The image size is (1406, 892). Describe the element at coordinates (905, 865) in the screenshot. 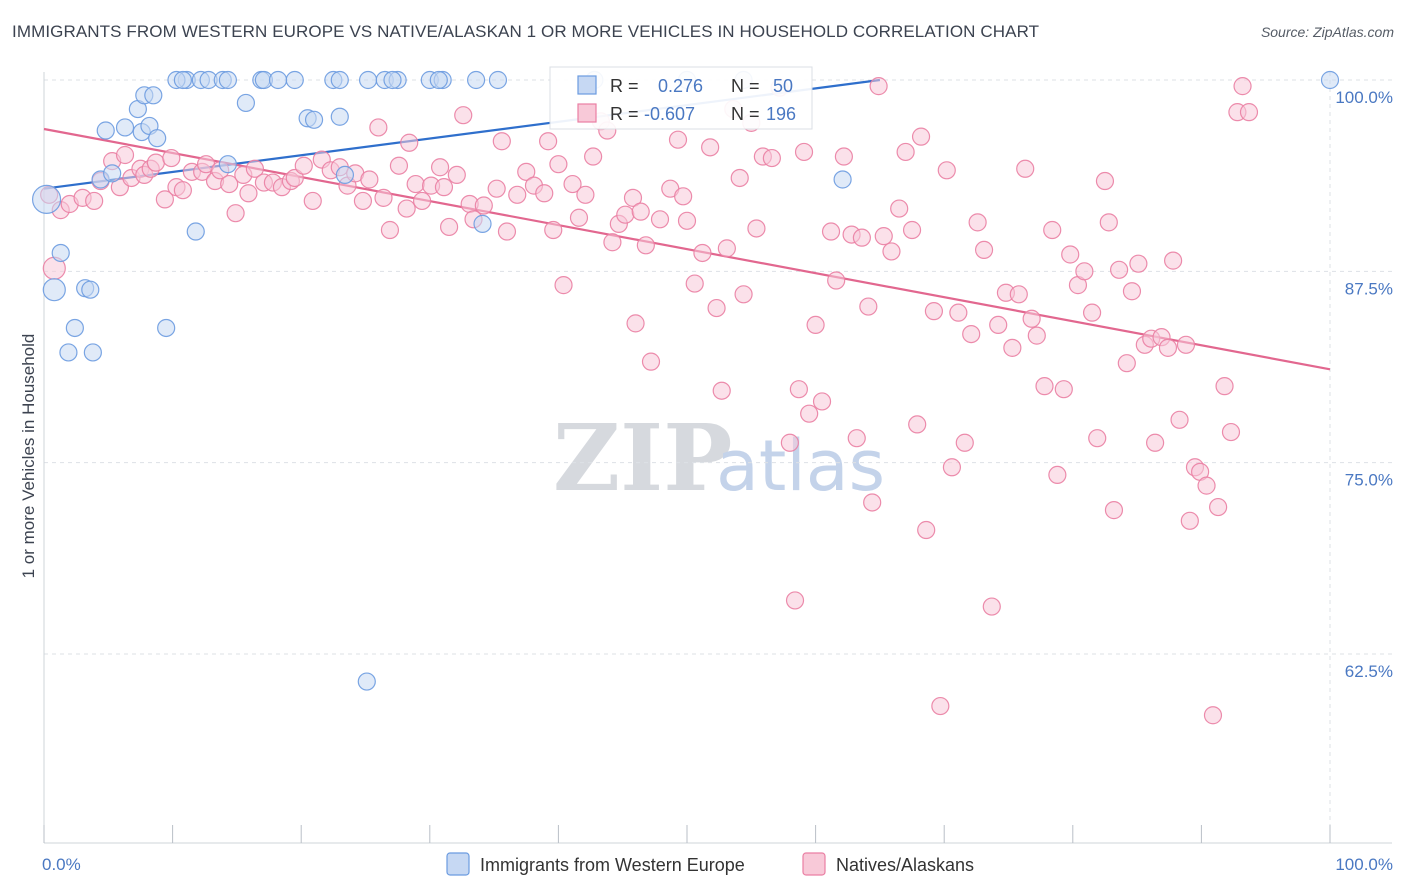

I see `bottom-legend-label-1: Natives/Alaskans` at that location.